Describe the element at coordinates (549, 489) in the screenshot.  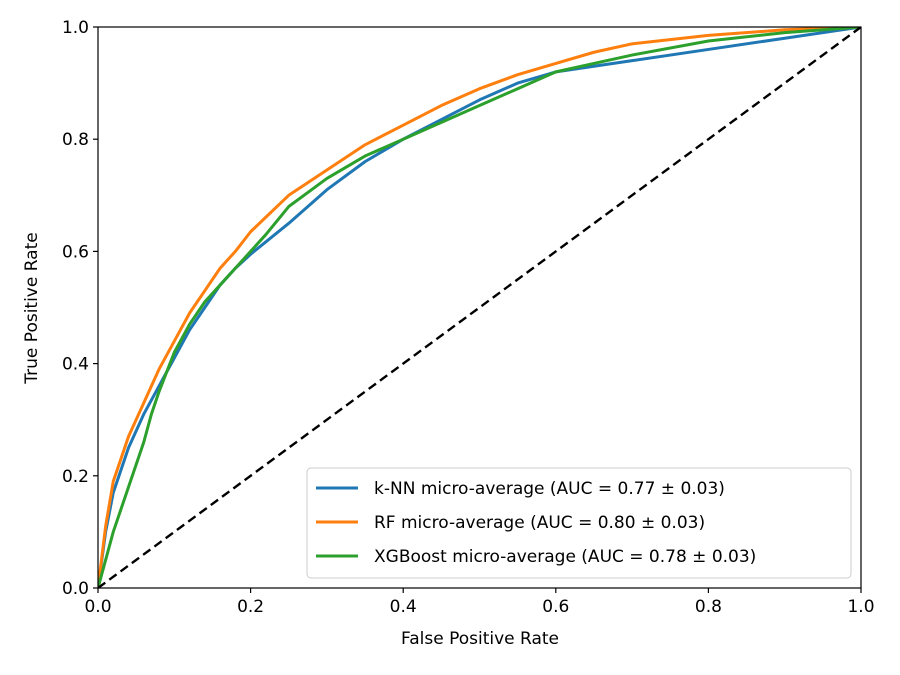
I see `legend-label-0: k-NN micro-average (AUC = 0.77 ± 0.03)` at that location.